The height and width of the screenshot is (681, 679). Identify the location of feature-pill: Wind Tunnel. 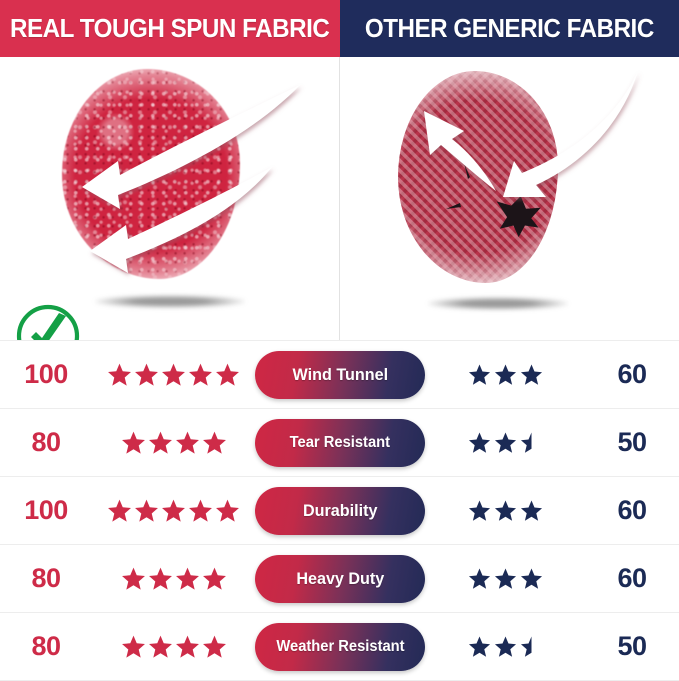
(340, 374).